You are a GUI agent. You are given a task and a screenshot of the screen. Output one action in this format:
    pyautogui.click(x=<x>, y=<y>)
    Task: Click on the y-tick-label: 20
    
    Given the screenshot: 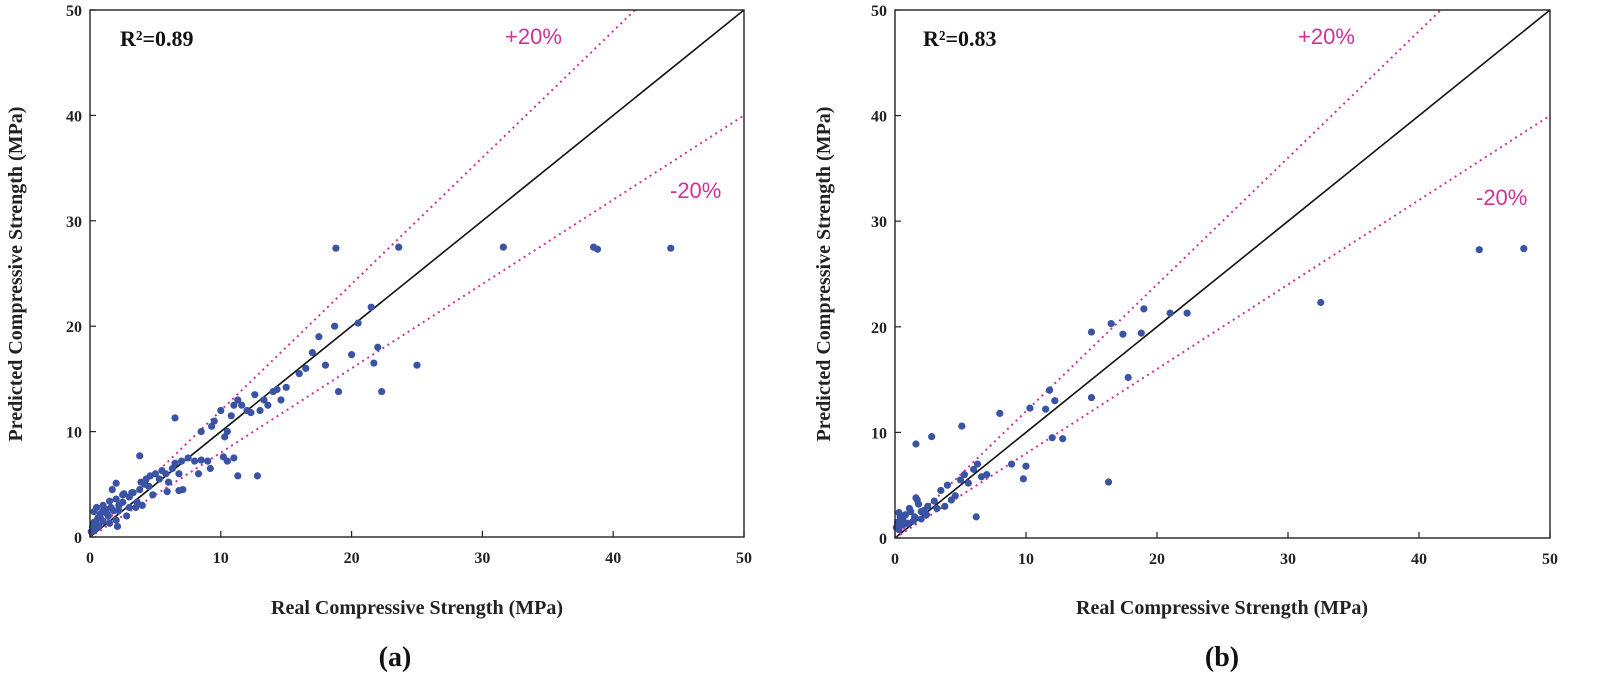 What is the action you would take?
    pyautogui.click(x=879, y=328)
    